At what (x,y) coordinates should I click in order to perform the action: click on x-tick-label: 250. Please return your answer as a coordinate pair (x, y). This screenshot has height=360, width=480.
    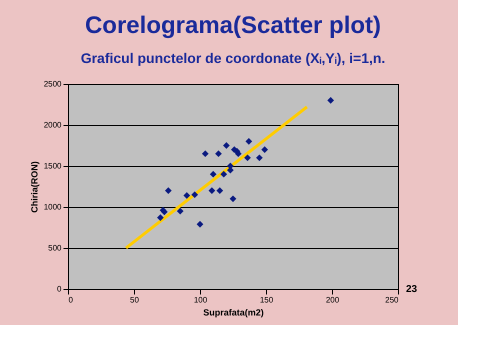
    Looking at the image, I should click on (392, 300).